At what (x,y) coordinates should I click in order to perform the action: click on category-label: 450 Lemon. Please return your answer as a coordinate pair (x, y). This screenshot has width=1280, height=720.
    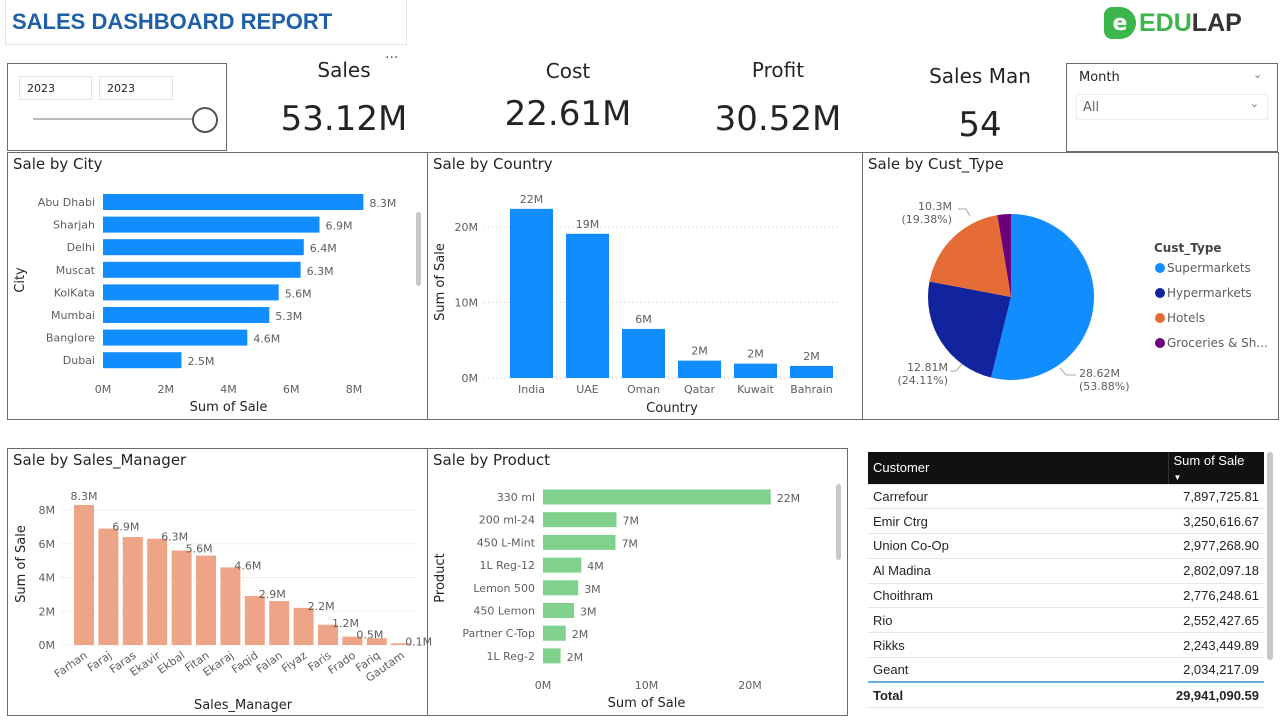
    Looking at the image, I should click on (504, 611).